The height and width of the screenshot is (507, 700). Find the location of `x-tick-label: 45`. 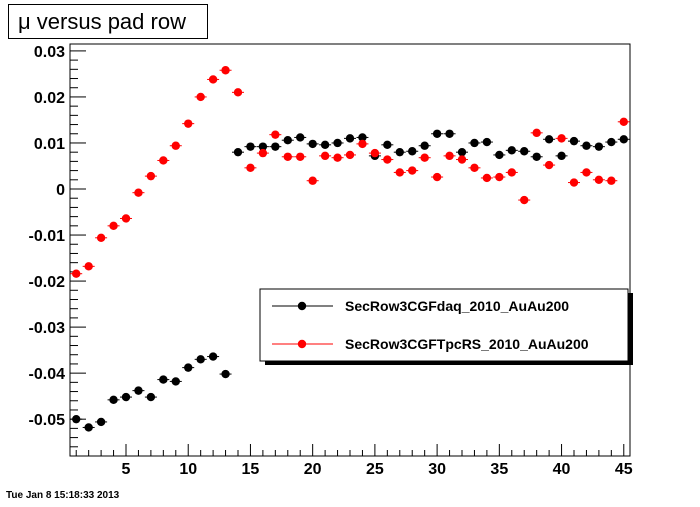

x-tick-label: 45 is located at coordinates (624, 469).